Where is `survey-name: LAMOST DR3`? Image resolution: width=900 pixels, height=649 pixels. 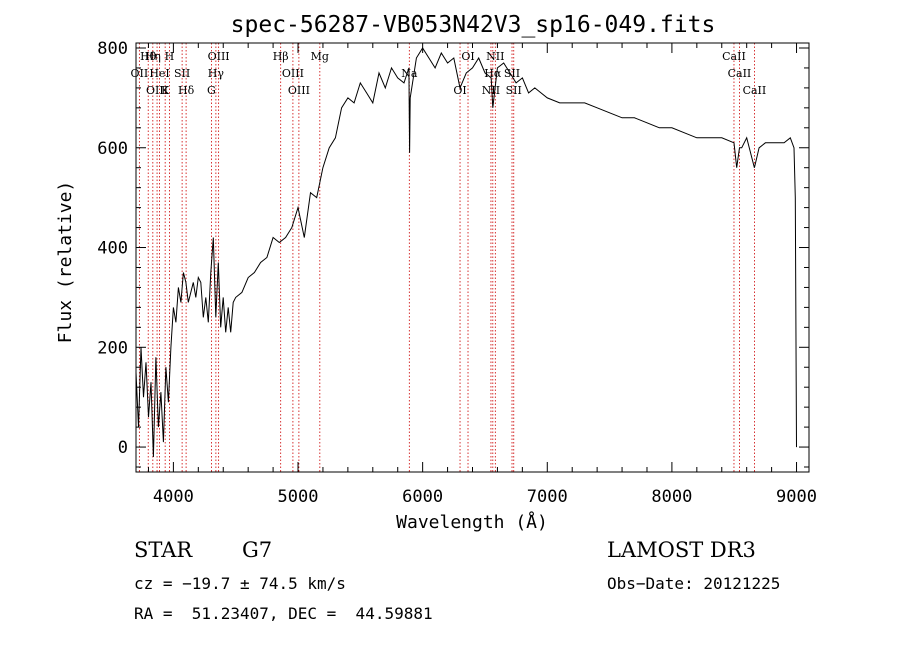
survey-name: LAMOST DR3 is located at coordinates (681, 550).